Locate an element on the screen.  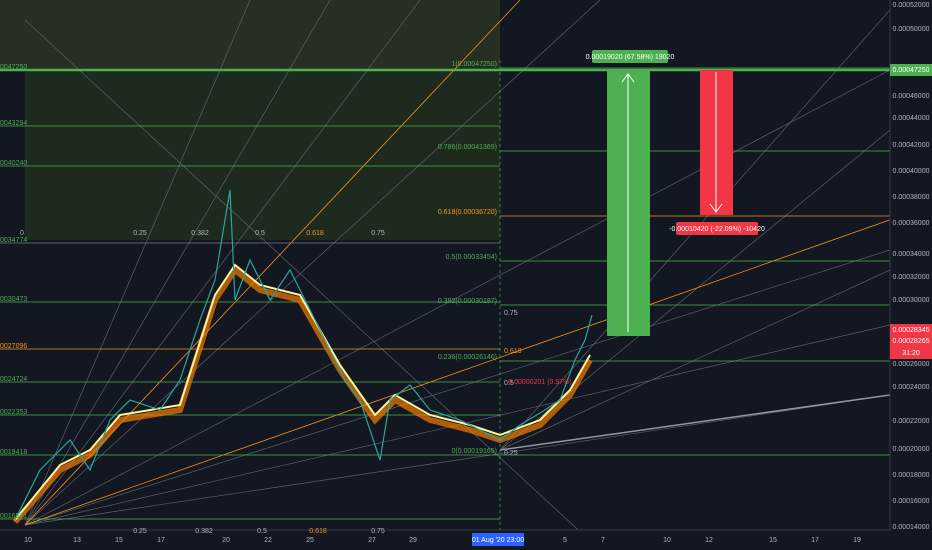
time-tick-label: 25 is located at coordinates (310, 540).